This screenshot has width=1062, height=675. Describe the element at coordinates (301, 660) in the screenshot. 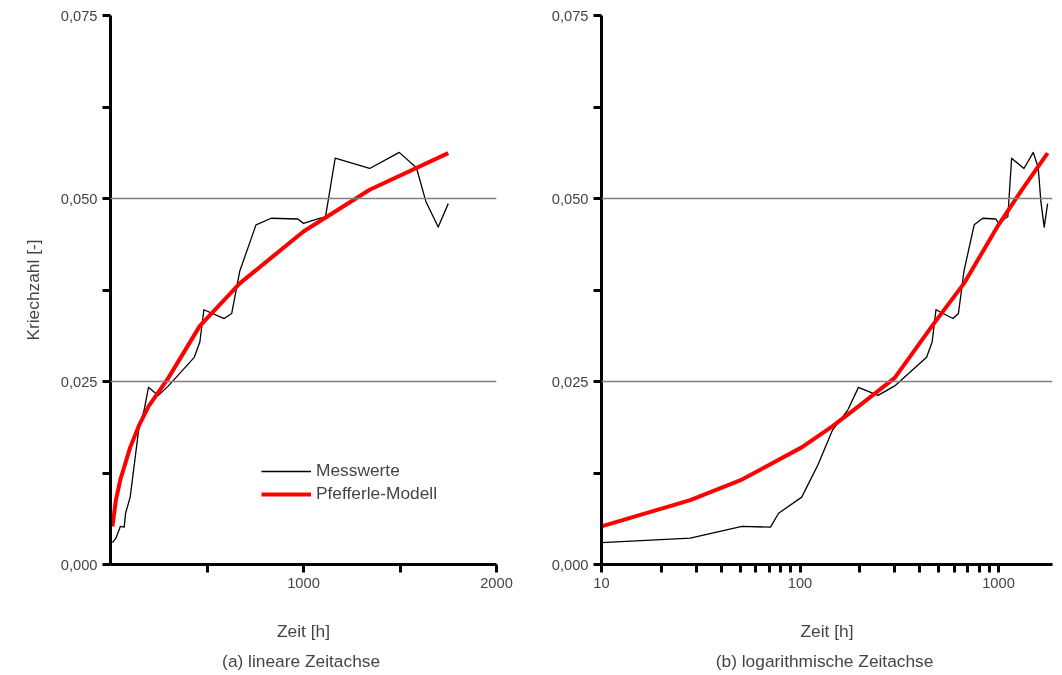

I see `text: (a) lineare Zeitachse` at that location.